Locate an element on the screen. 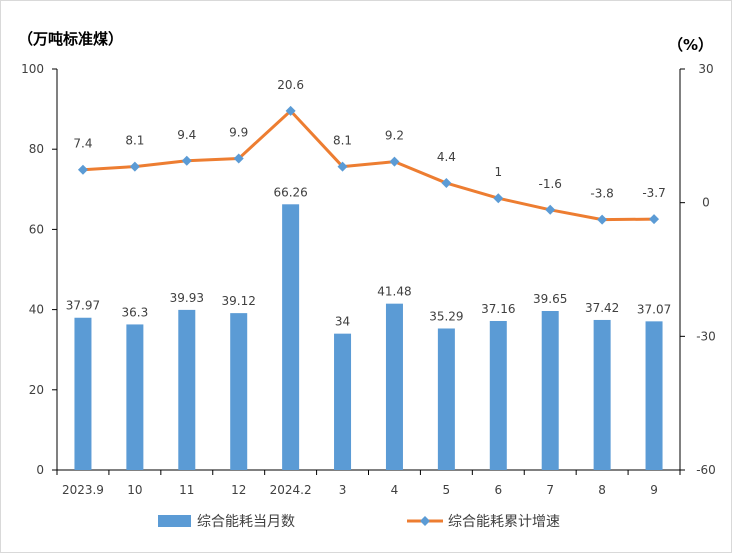 The width and height of the screenshot is (732, 553). line-data-label: 1 is located at coordinates (498, 172).